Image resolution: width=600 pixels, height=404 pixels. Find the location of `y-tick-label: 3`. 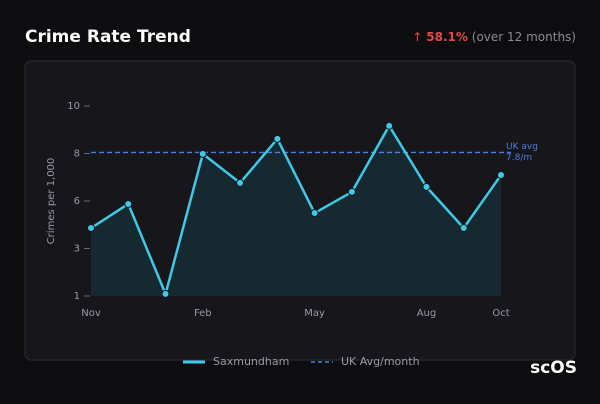

y-tick-label: 3 is located at coordinates (77, 249).